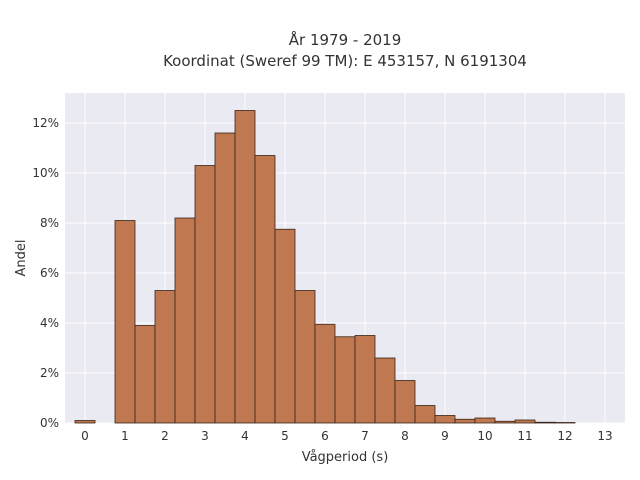 Image resolution: width=640 pixels, height=480 pixels. I want to click on y-tick-label: 8%, so click(49, 223).